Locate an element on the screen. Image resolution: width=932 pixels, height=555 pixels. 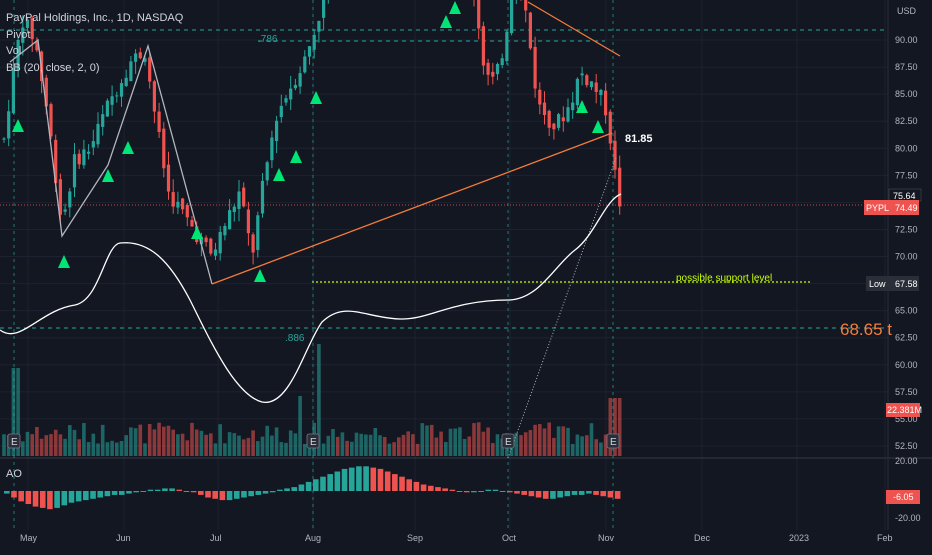
price-8185-label: 81.85 is located at coordinates (639, 139).